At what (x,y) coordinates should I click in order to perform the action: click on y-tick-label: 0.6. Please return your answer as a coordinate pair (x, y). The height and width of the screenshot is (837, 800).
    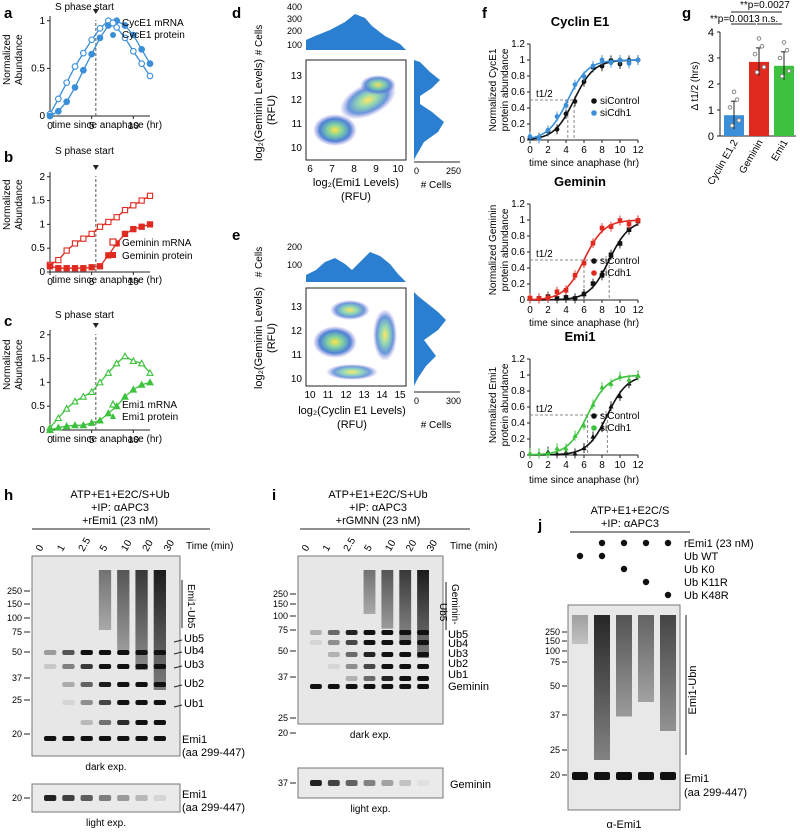
    Looking at the image, I should click on (518, 92).